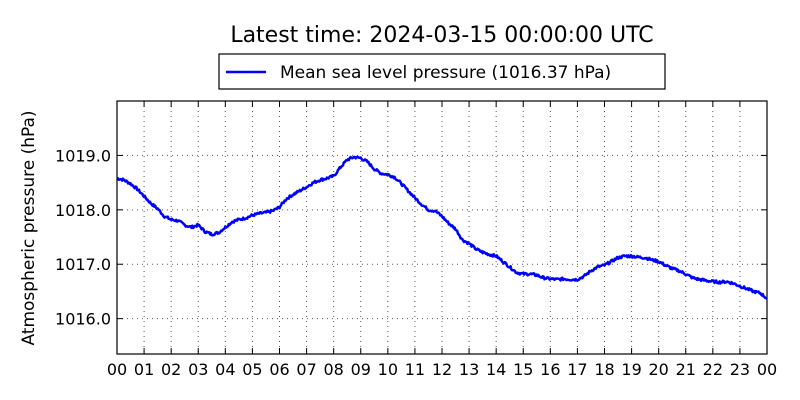 This screenshot has height=400, width=800. What do you see at coordinates (198, 369) in the screenshot?
I see `x-tick-label: 03` at bounding box center [198, 369].